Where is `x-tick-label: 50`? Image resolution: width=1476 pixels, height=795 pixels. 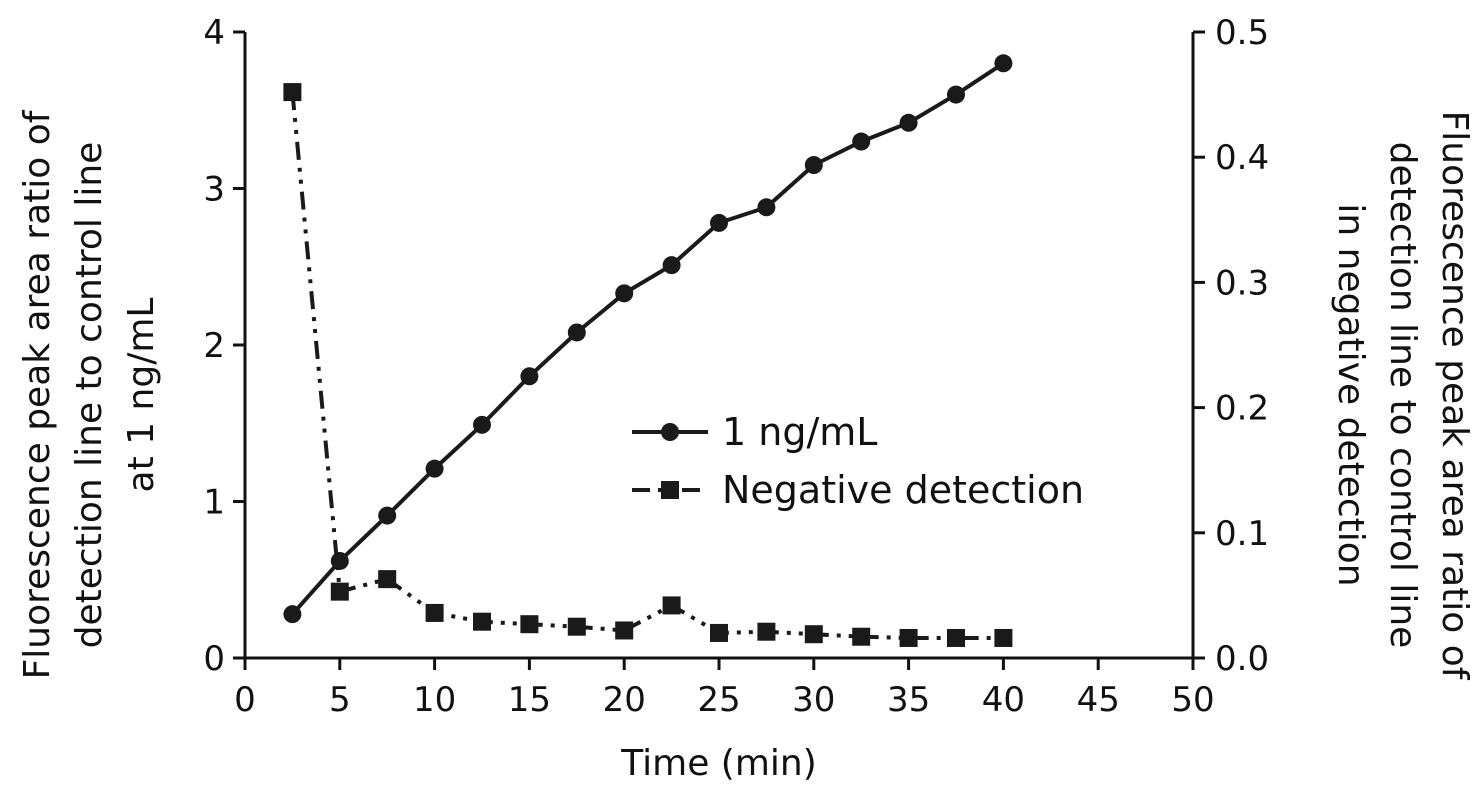
x-tick-label: 50 is located at coordinates (1192, 700).